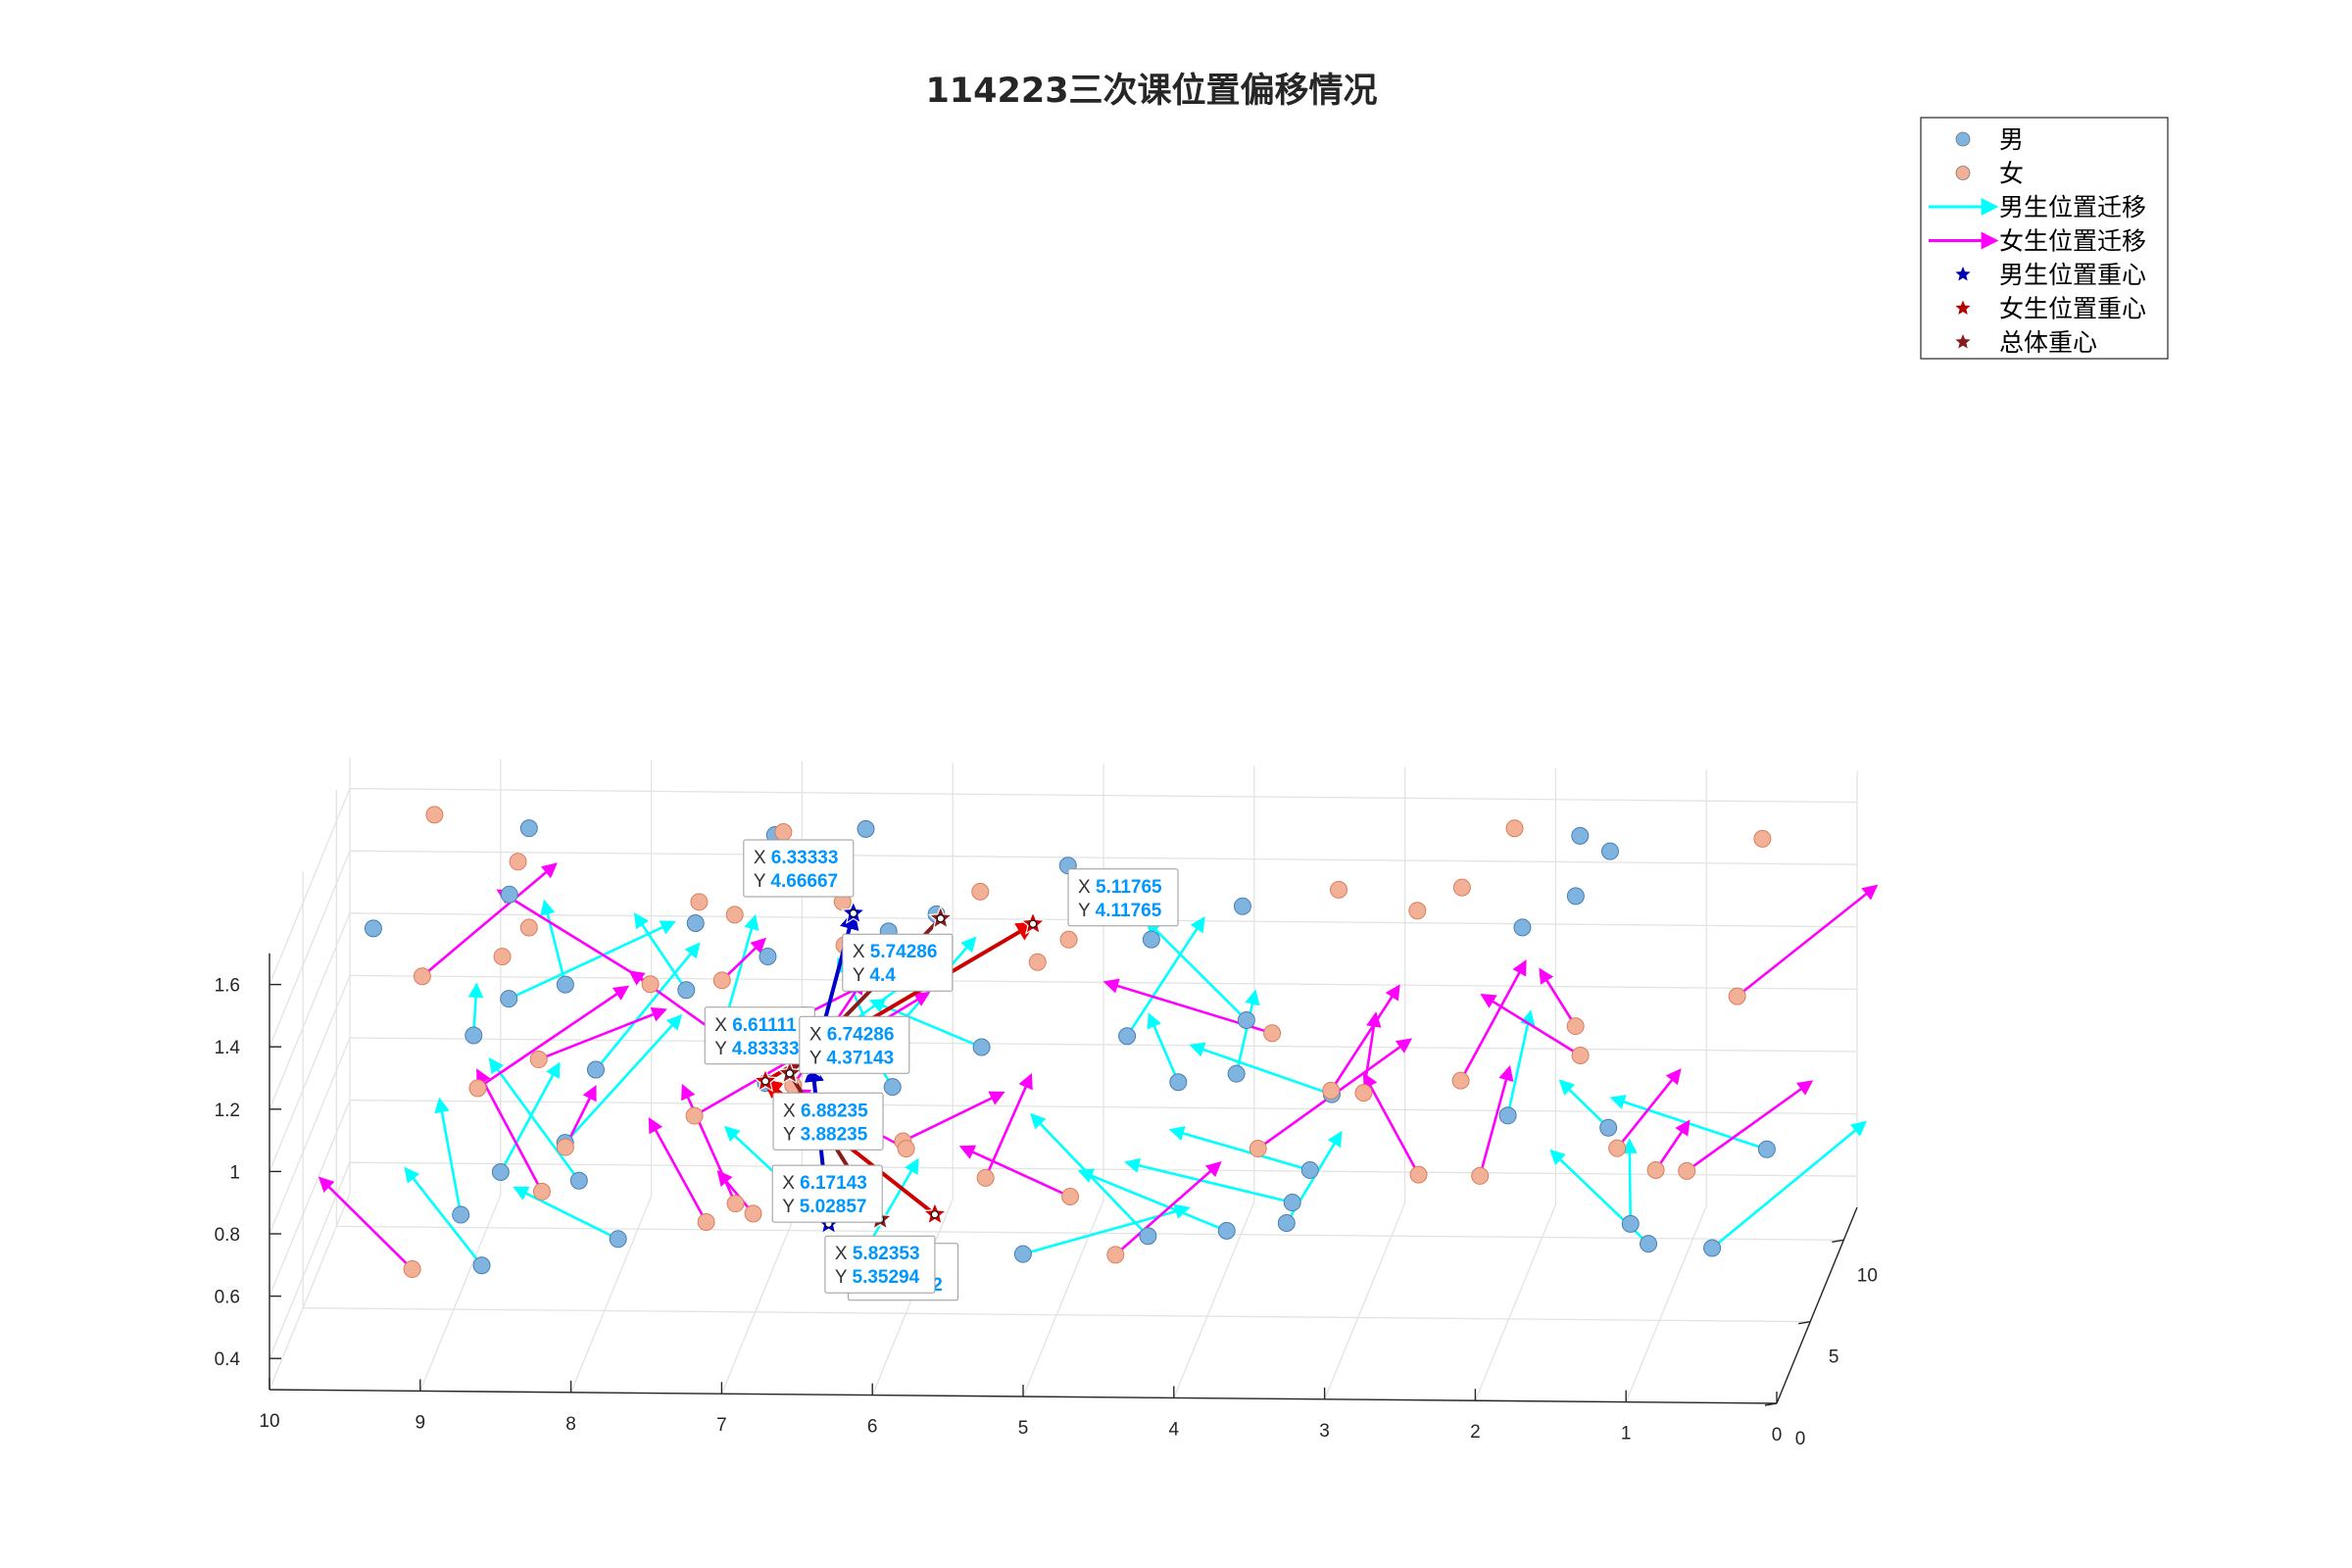 Image resolution: width=2352 pixels, height=1568 pixels. Describe the element at coordinates (861, 1034) in the screenshot. I see `datatip-x-value: 6.74286` at that location.